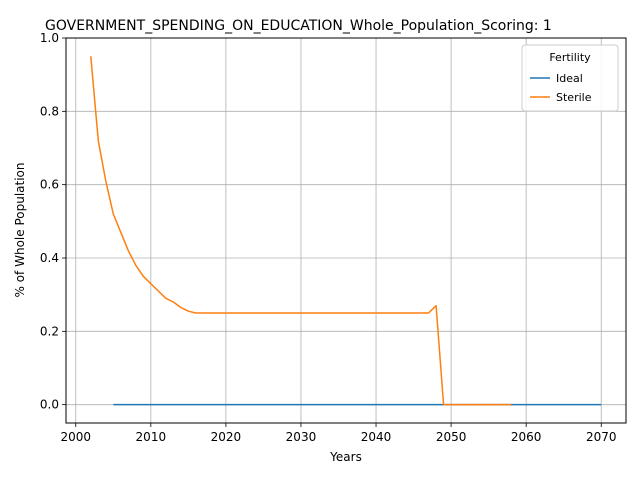 The height and width of the screenshot is (480, 640). Describe the element at coordinates (20, 230) in the screenshot. I see `y-axis-label: % of Whole Population` at that location.